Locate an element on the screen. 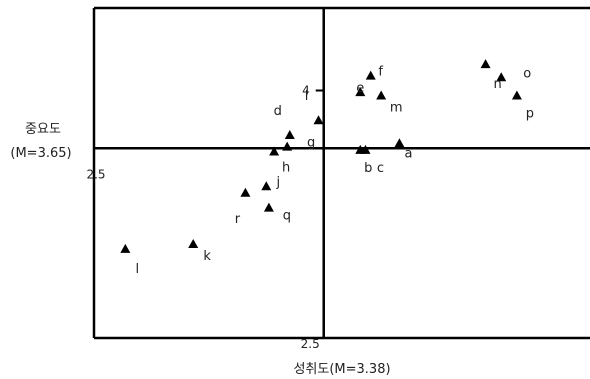  point-marker-l is located at coordinates (125, 248).